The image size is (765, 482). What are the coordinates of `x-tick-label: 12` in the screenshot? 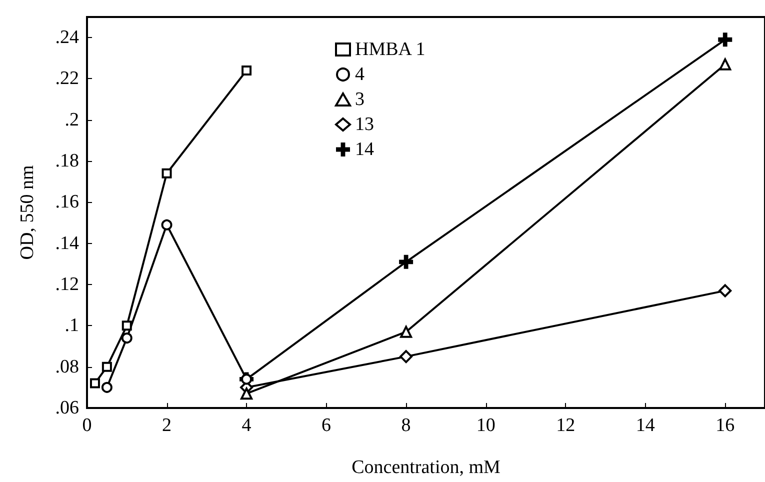 It's located at (566, 425).